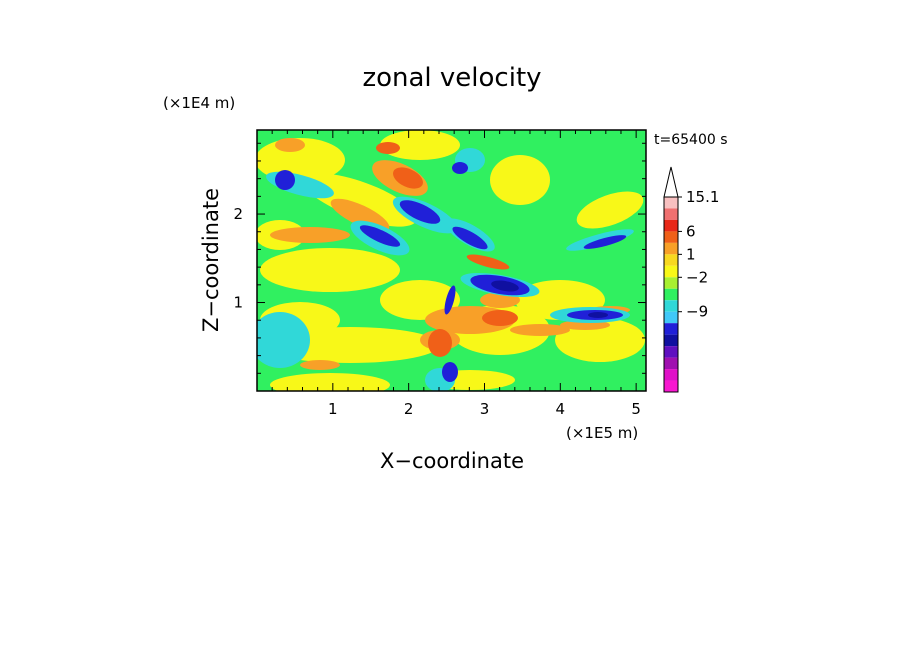  Describe the element at coordinates (698, 254) in the screenshot. I see `colorbar-labels: 15.1 6 1 −2 −9` at that location.